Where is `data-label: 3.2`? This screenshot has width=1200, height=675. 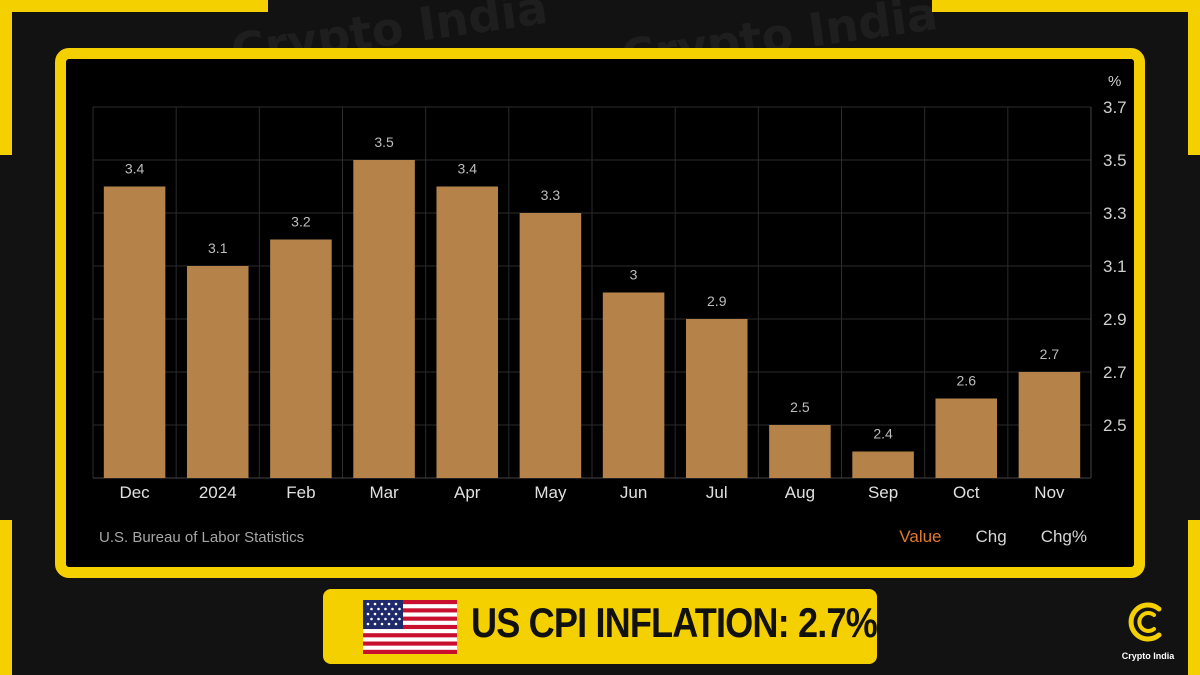 data-label: 3.2 is located at coordinates (301, 222).